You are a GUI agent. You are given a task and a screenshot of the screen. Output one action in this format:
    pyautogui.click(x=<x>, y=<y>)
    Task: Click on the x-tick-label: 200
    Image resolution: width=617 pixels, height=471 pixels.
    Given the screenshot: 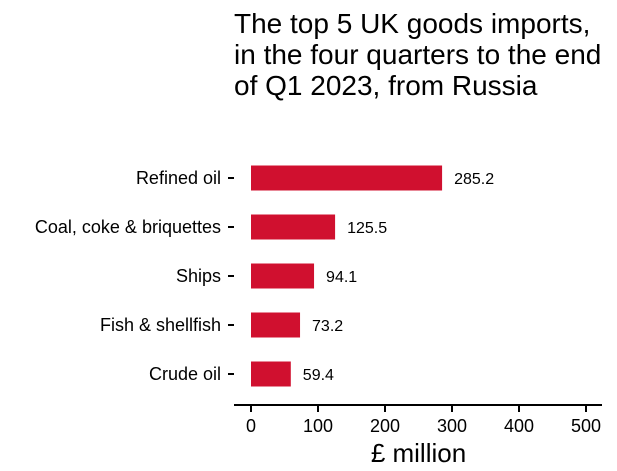 What is the action you would take?
    pyautogui.click(x=385, y=426)
    